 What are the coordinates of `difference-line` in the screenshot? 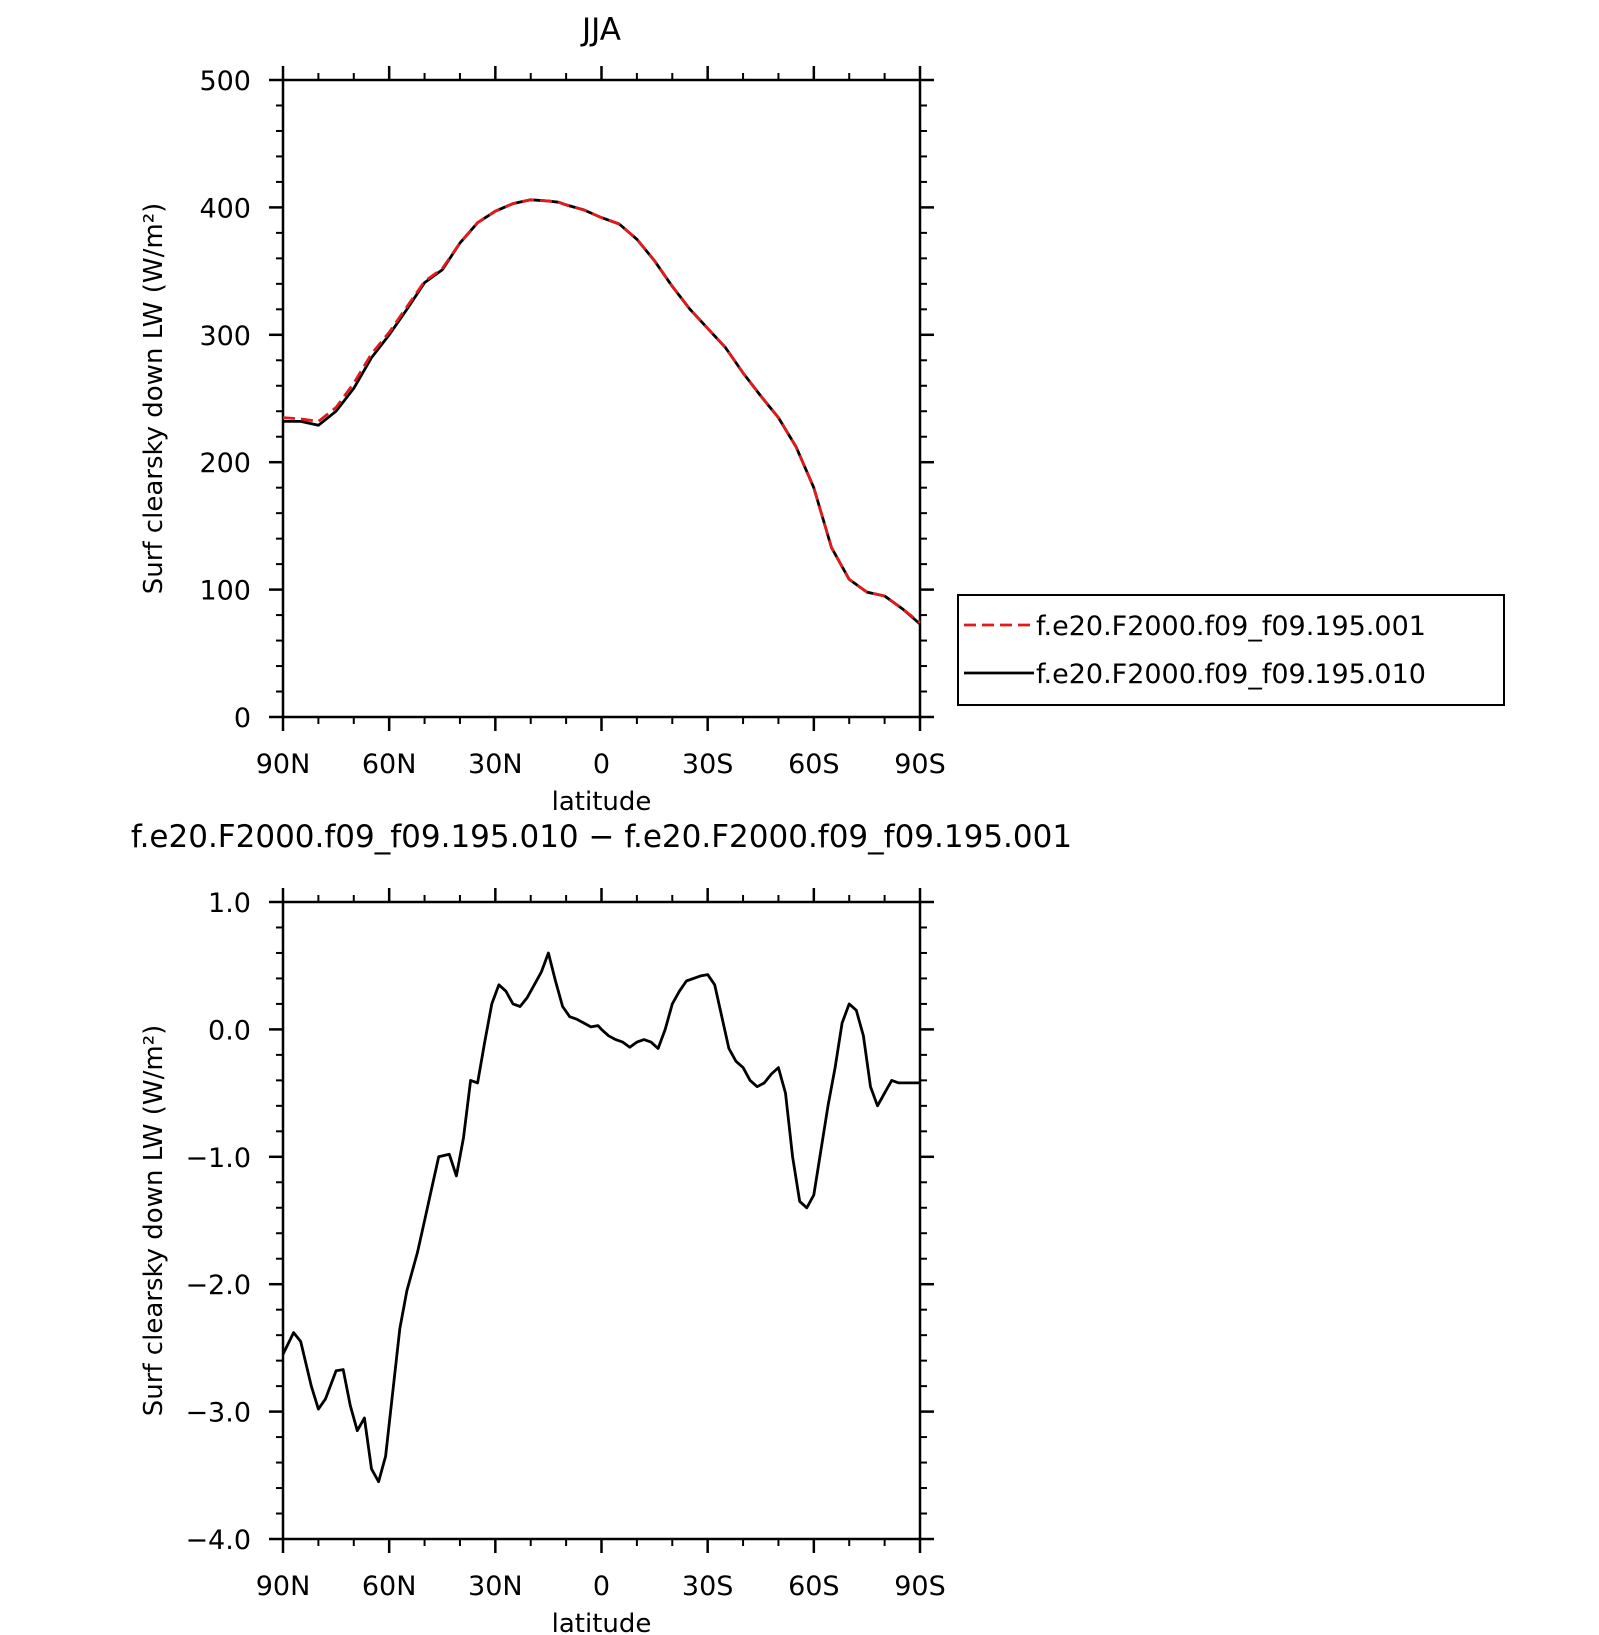 It's located at (600, 1217).